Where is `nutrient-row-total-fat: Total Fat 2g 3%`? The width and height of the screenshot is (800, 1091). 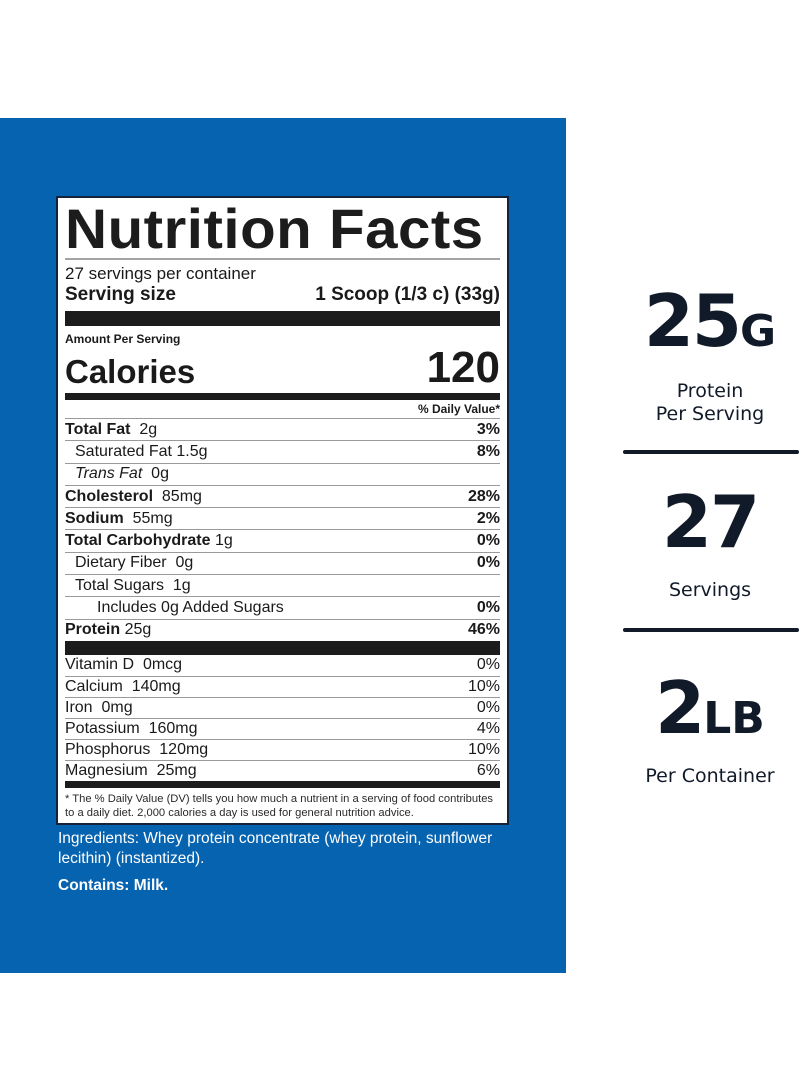
nutrient-row-total-fat: Total Fat 2g 3% is located at coordinates (282, 429).